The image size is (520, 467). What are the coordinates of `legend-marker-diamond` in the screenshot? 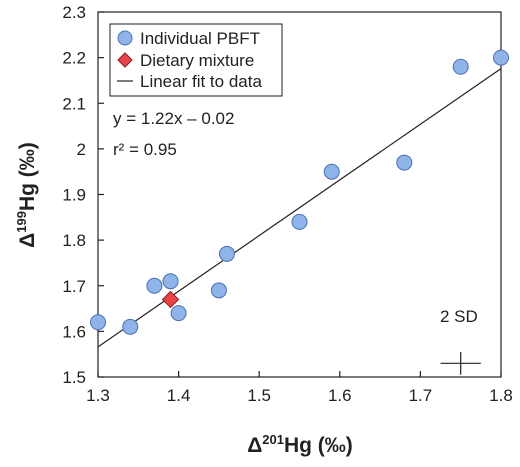 It's located at (125, 60).